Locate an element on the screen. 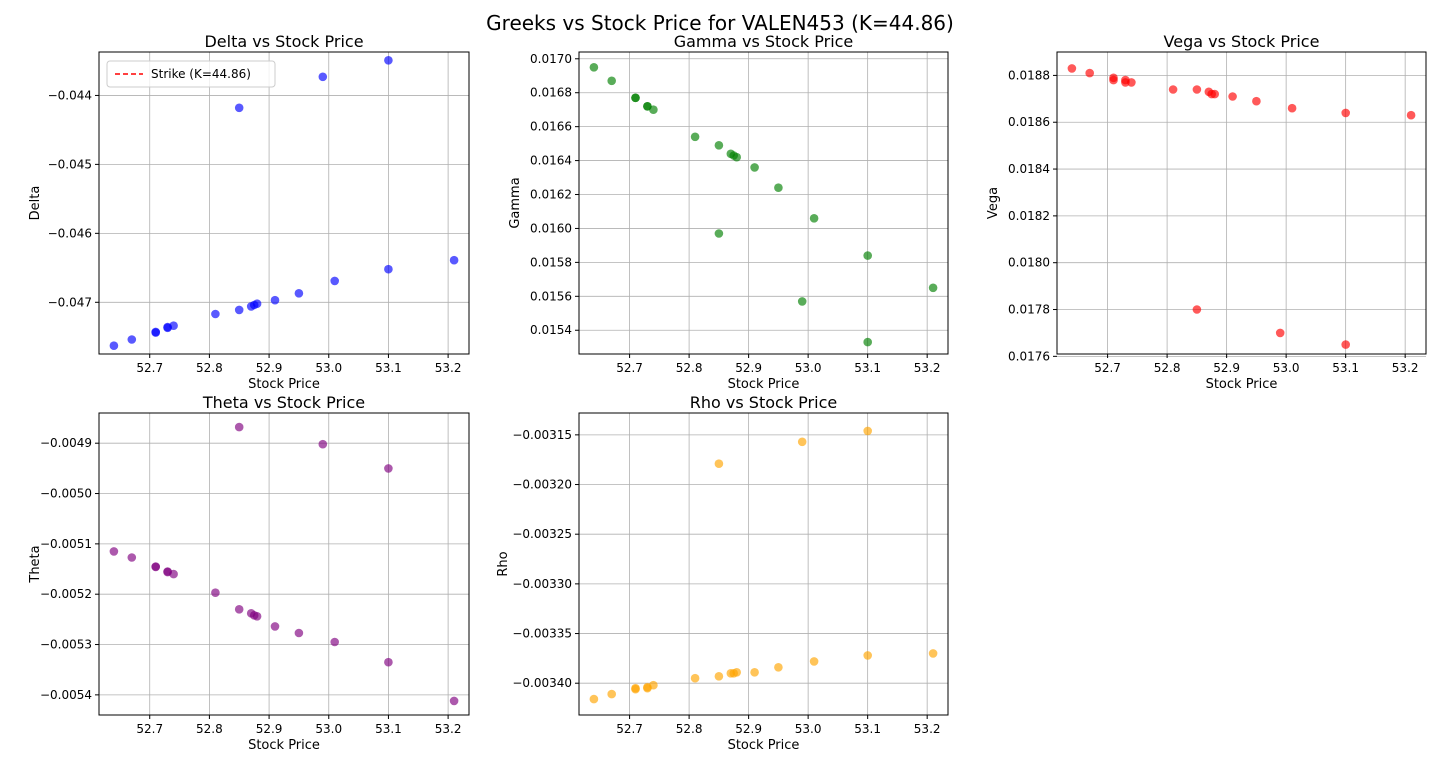 The image size is (1440, 758). theta-x-tick-label: 52.7 is located at coordinates (149, 729).